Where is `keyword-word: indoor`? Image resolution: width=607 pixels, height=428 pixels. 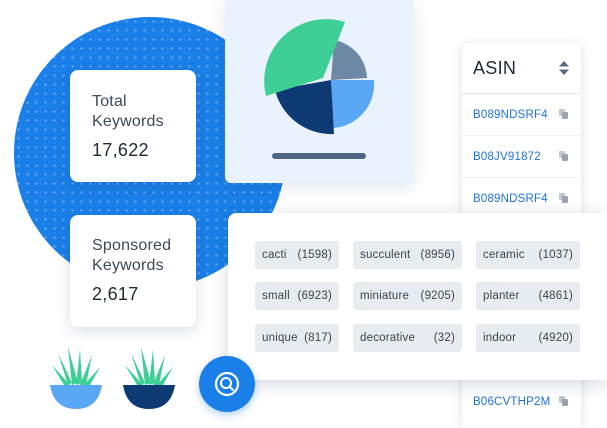
keyword-word: indoor is located at coordinates (500, 338).